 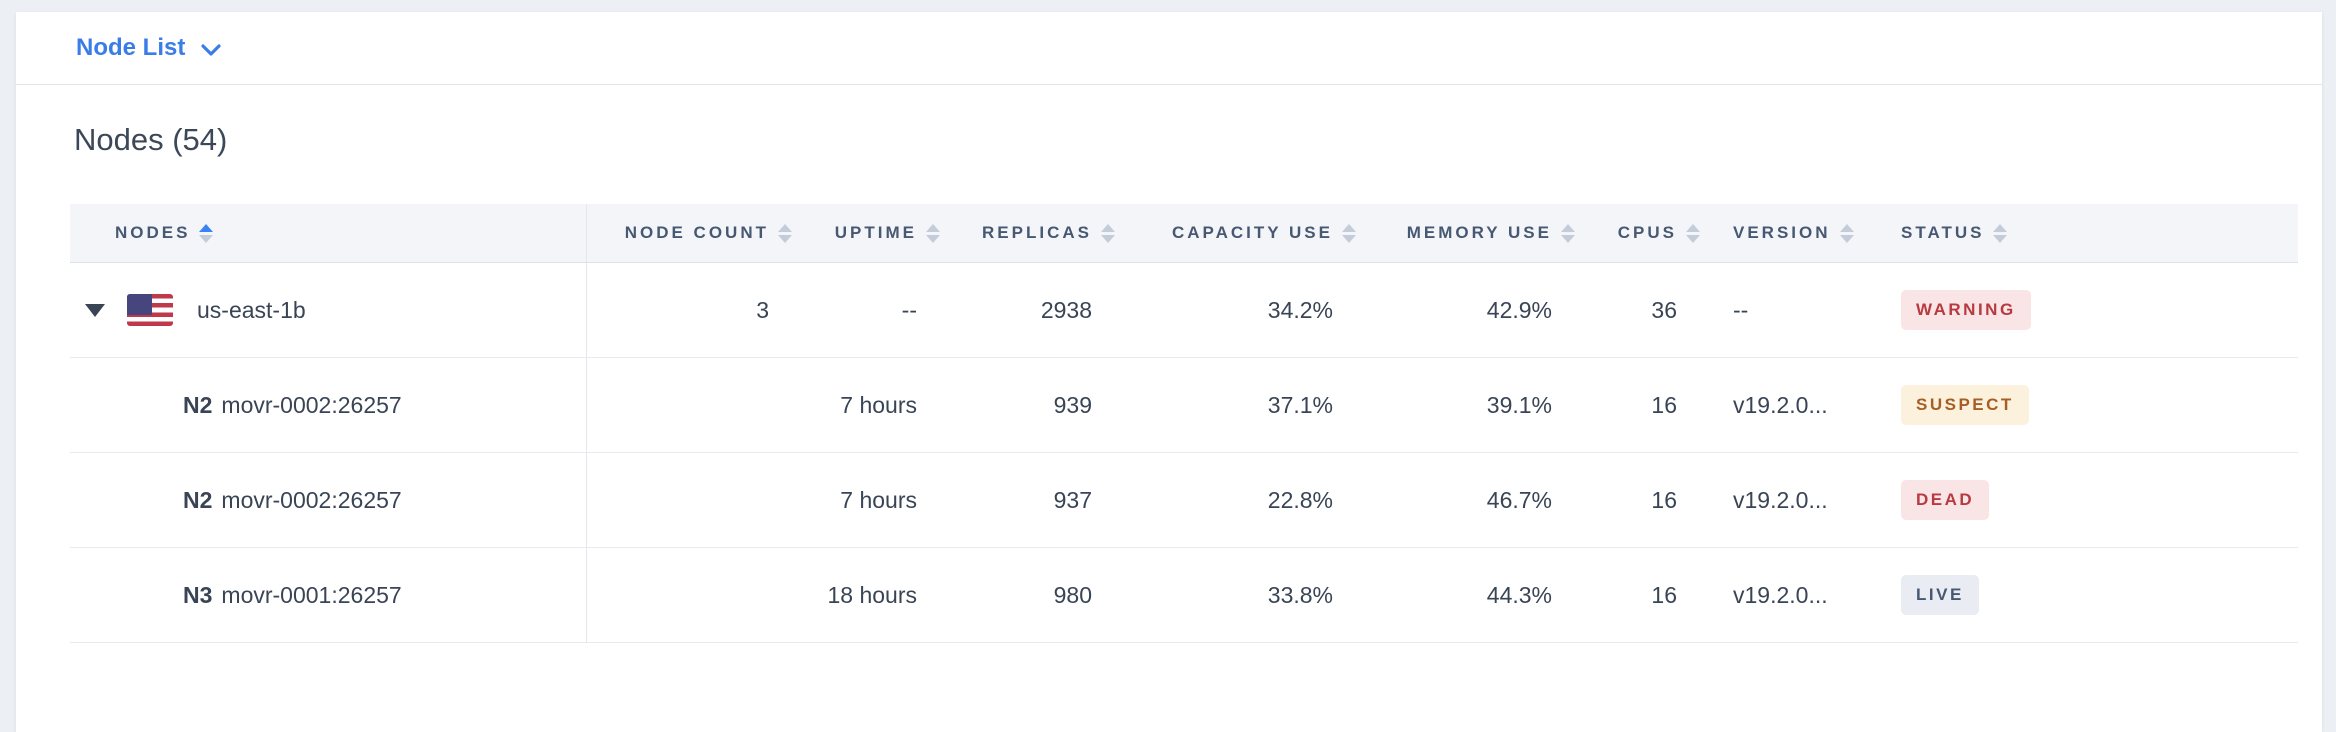 What do you see at coordinates (328, 233) in the screenshot?
I see `column-header-nodes: Nodes` at bounding box center [328, 233].